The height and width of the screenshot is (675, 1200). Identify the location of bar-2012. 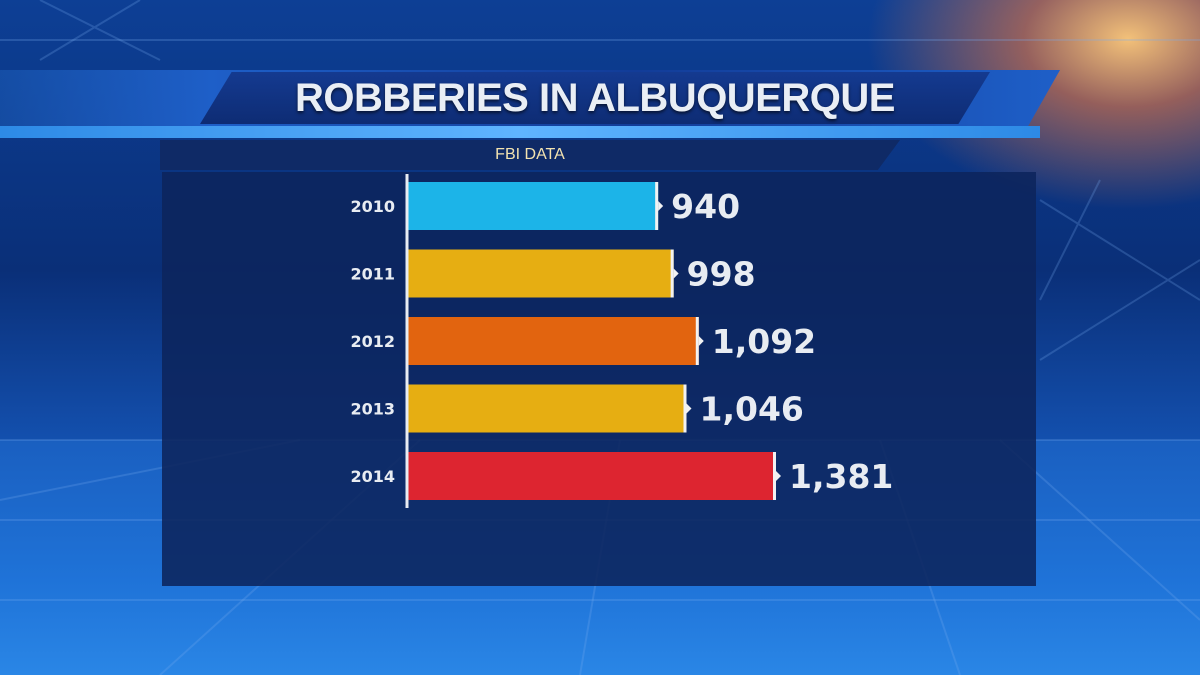
(553, 341).